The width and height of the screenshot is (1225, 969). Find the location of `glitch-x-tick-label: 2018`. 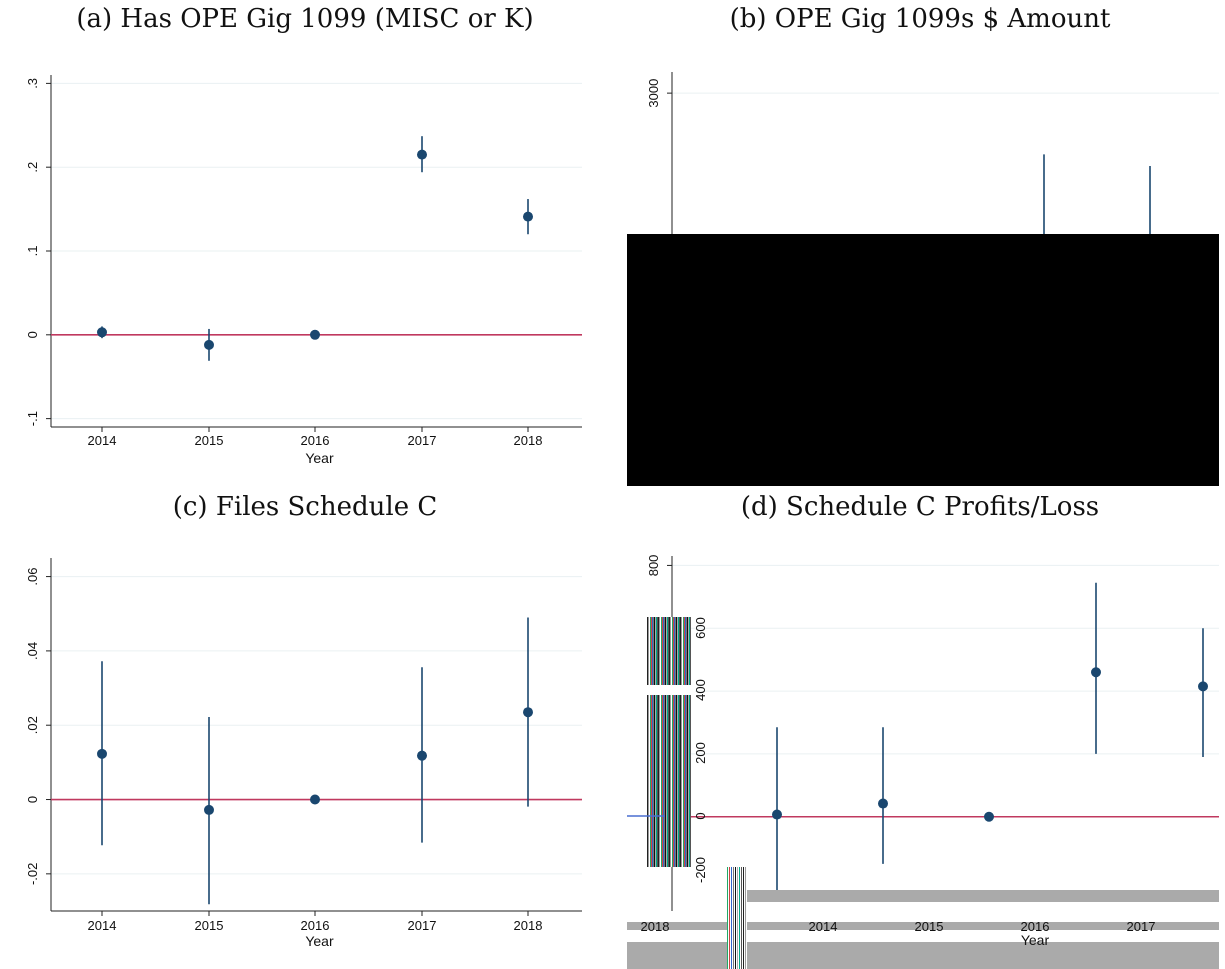

glitch-x-tick-label: 2018 is located at coordinates (655, 926).